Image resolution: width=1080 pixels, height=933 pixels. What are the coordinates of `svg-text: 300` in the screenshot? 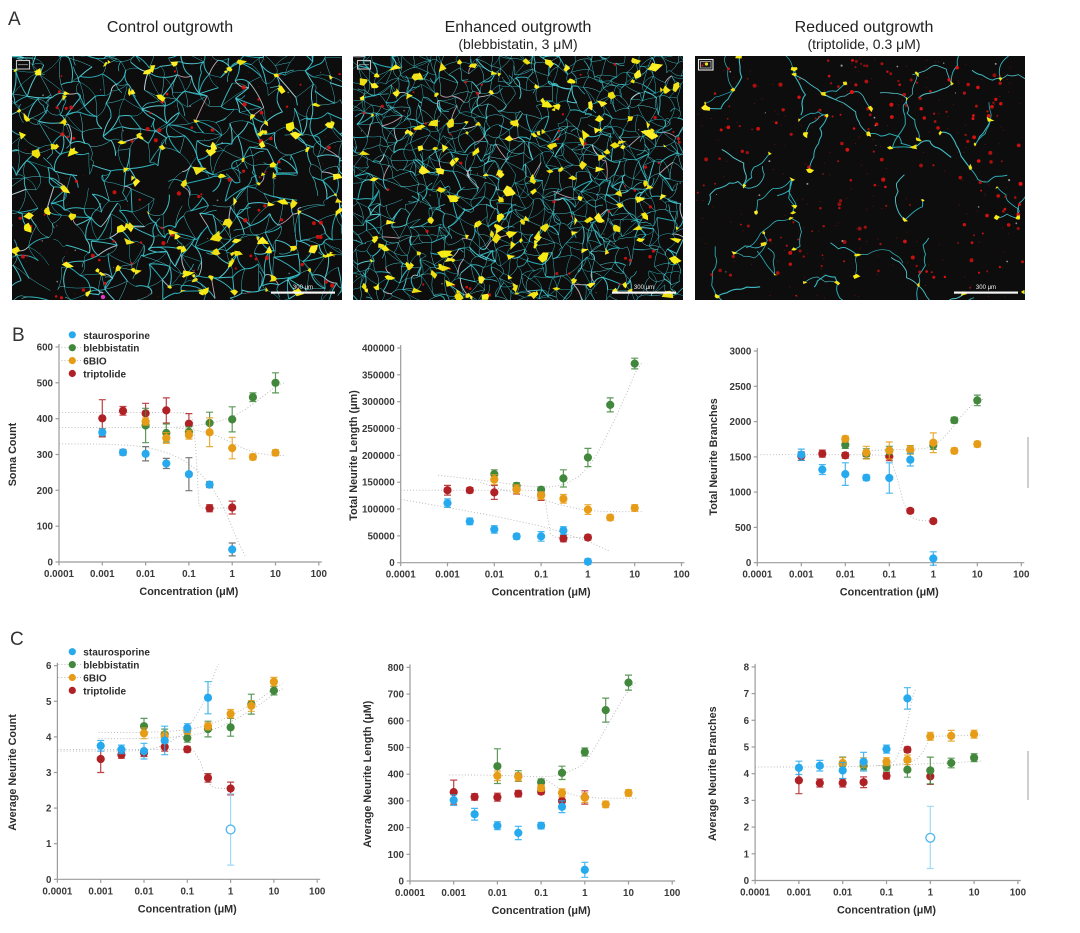 It's located at (45, 455).